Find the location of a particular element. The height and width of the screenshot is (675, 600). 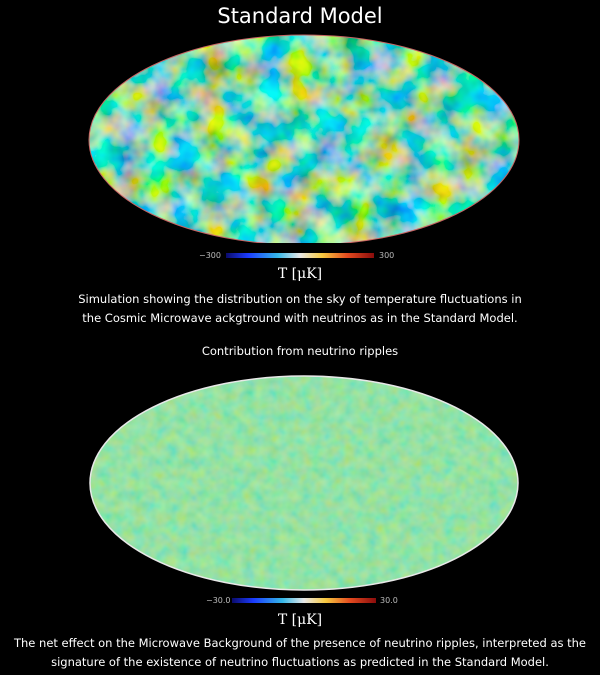

bottom-unit-label: T [μK] is located at coordinates (300, 620).